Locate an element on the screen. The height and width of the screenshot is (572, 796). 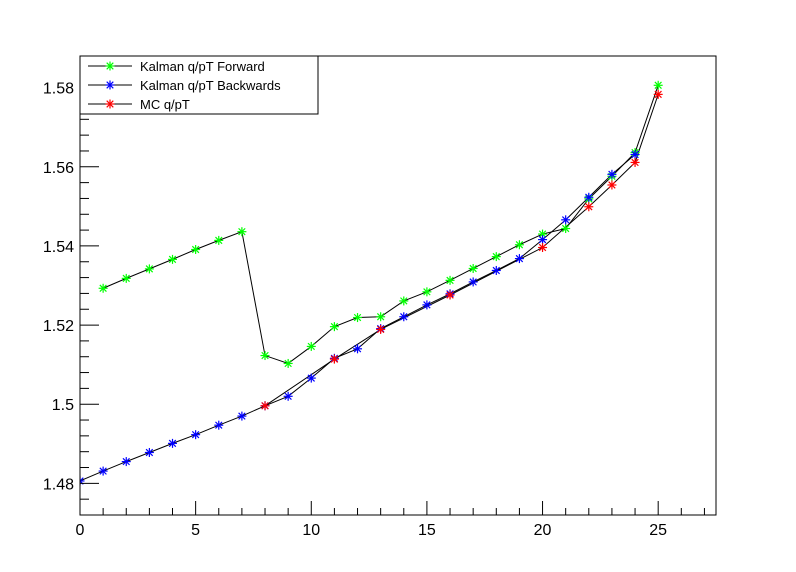
y-tick-label: 1.48 is located at coordinates (58, 484).